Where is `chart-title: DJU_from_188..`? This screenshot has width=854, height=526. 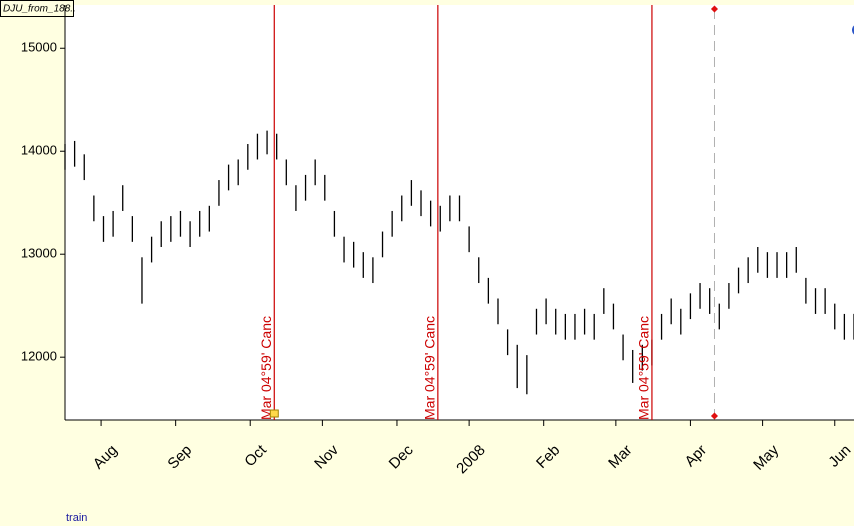 chart-title: DJU_from_188.. is located at coordinates (39, 9).